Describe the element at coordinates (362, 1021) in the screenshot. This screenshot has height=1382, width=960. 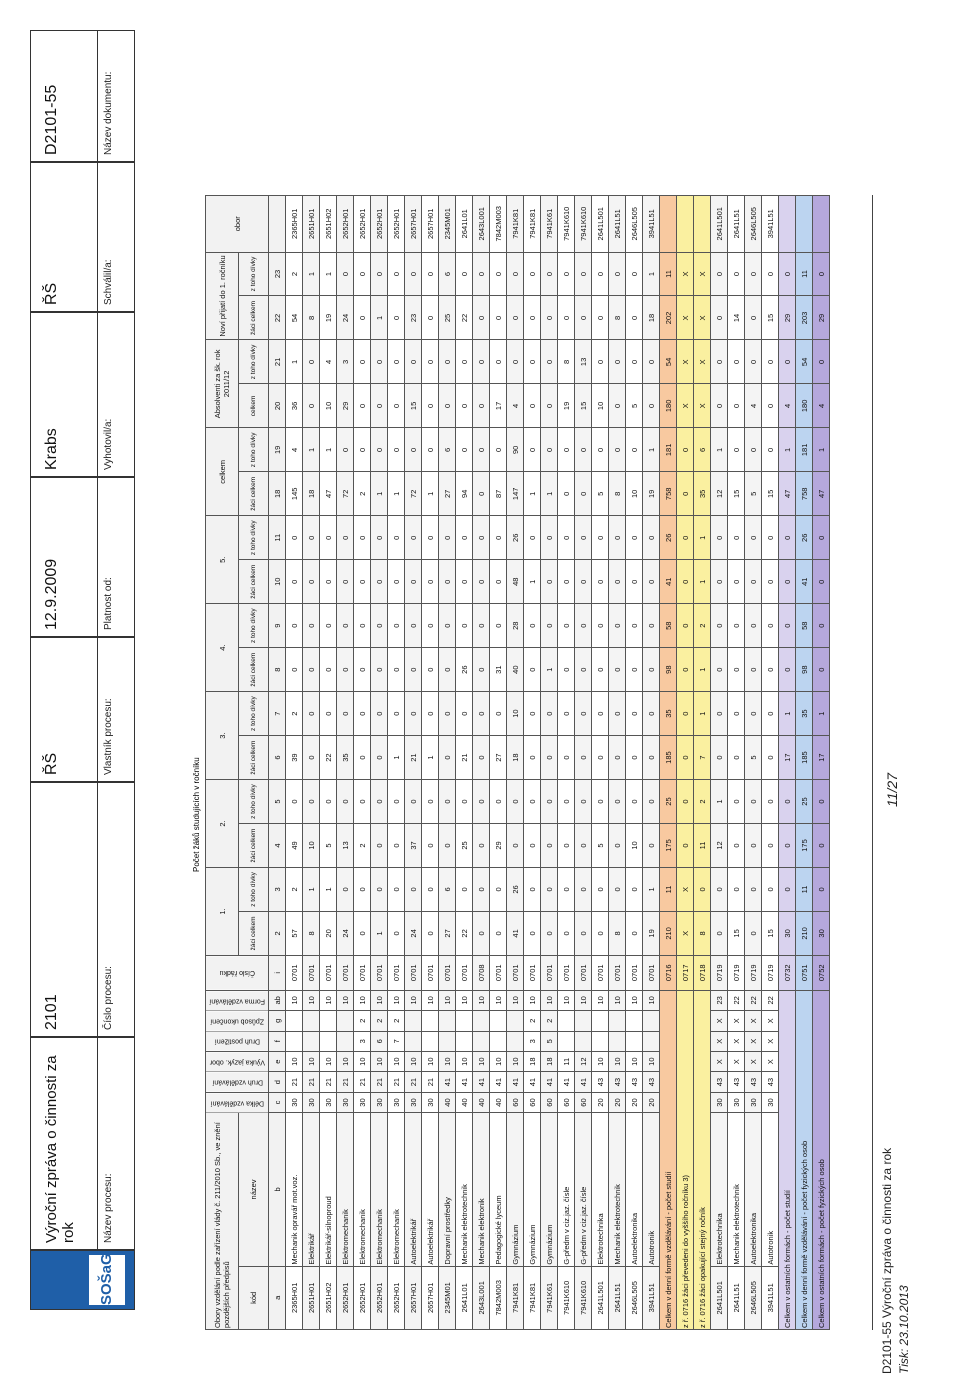
I see `cell: 2` at that location.